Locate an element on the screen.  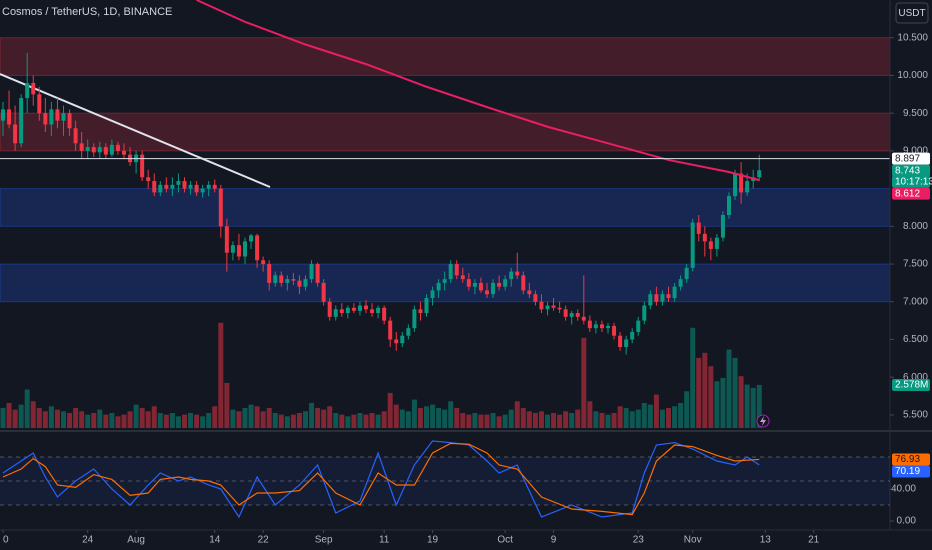
x-tick-label: Aug is located at coordinates (136, 540).